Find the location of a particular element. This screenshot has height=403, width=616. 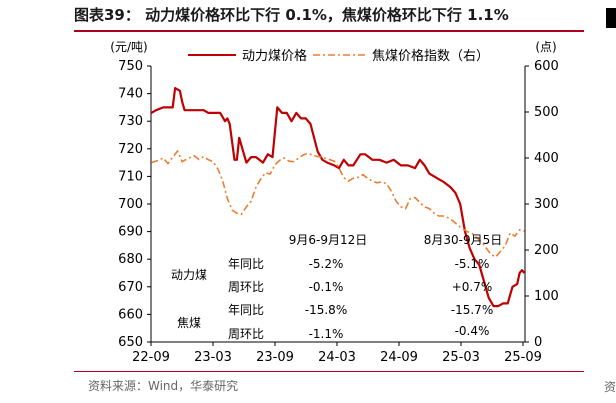

y-right-tick-label: 0 is located at coordinates (538, 342).